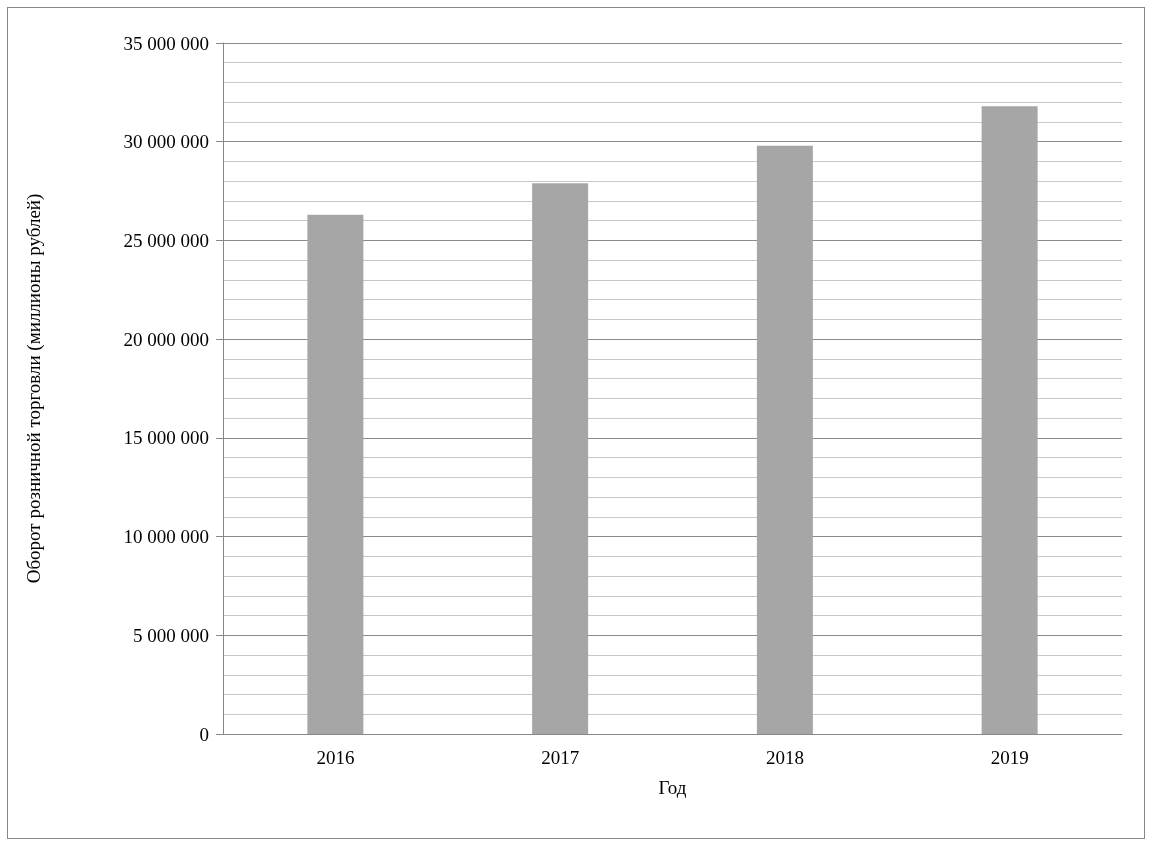  What do you see at coordinates (1009, 757) in the screenshot?
I see `x-tick-label: 2019` at bounding box center [1009, 757].